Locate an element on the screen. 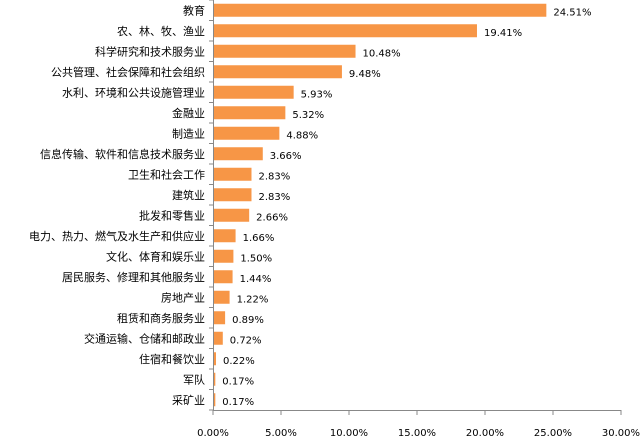 This screenshot has width=644, height=443. category-label: 采矿业 is located at coordinates (188, 400).